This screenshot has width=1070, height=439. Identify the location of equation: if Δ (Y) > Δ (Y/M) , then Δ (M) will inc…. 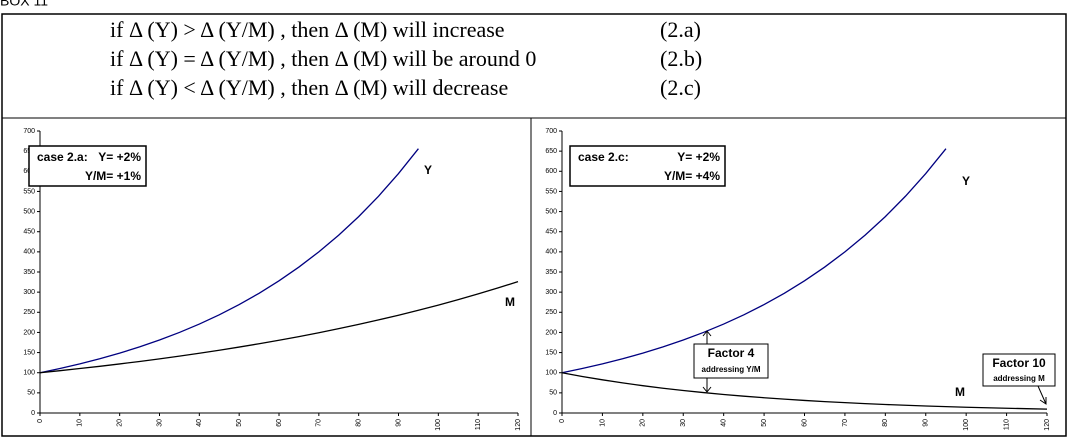
(307, 29).